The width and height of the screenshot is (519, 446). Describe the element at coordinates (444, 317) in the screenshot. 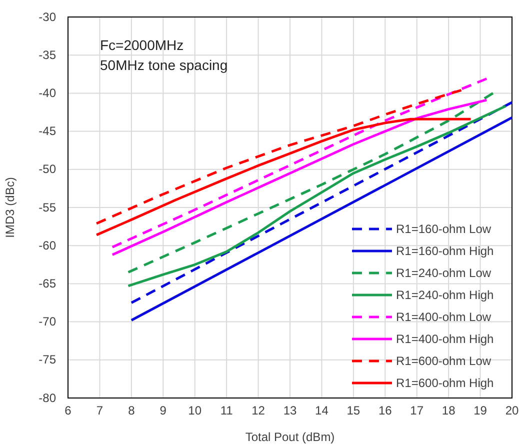

I see `legend-label: R1=400-ohm Low` at that location.